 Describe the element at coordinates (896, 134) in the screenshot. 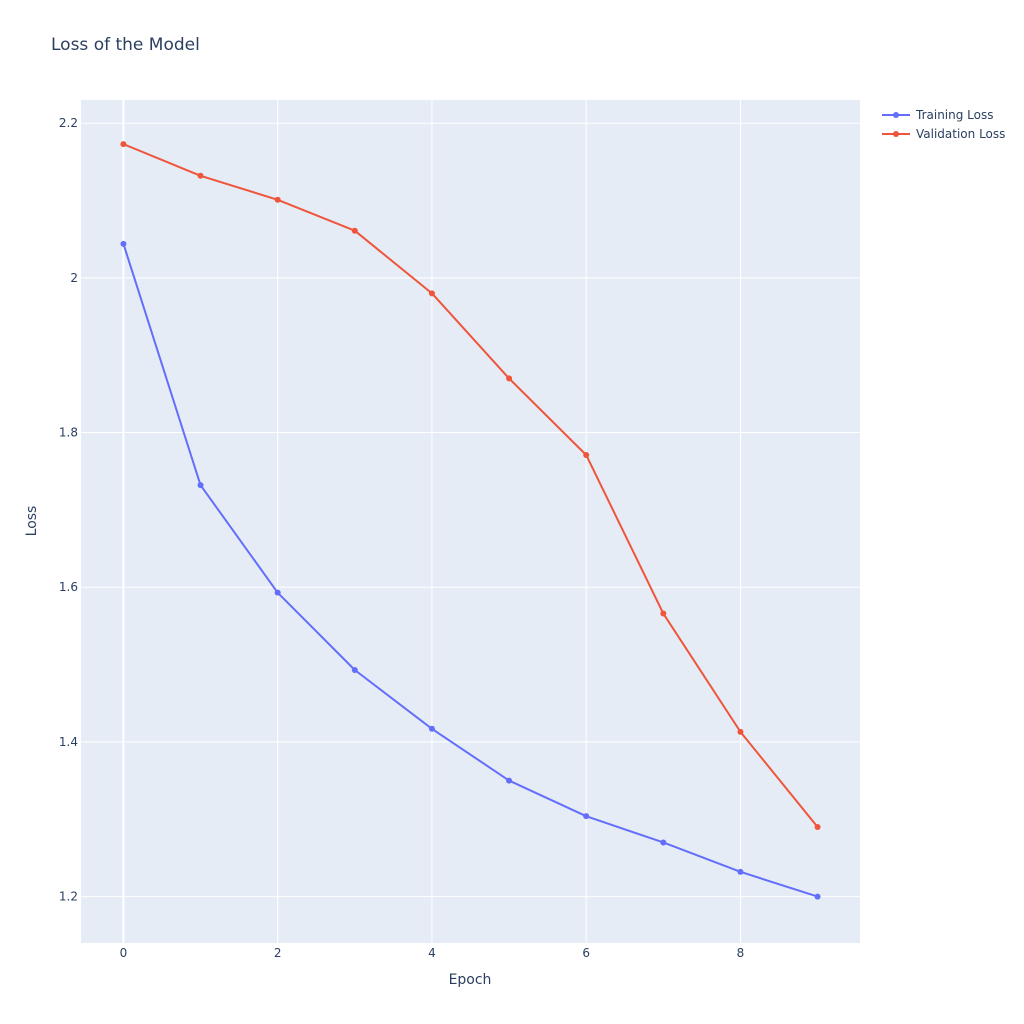

I see `legend-swatch-validation-marker` at that location.